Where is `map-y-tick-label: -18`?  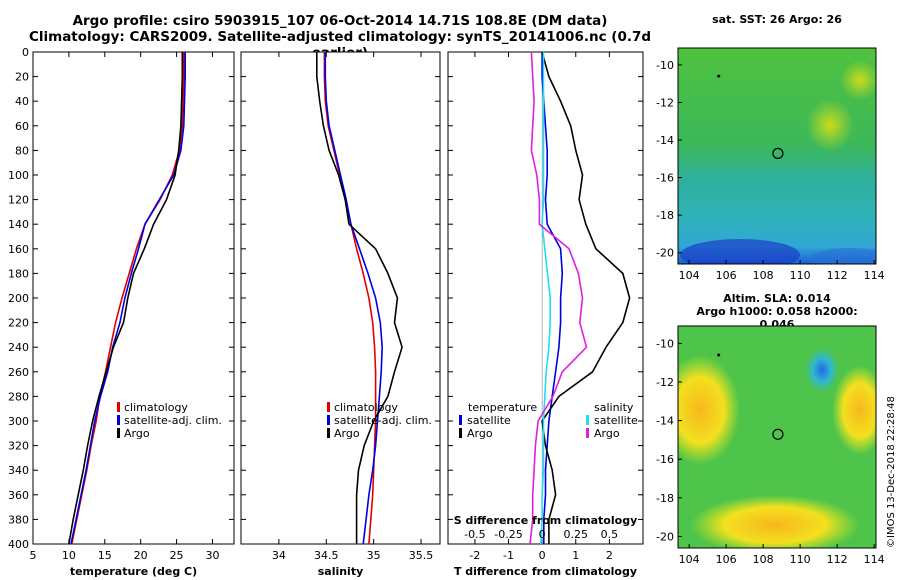 map-y-tick-label: -18 is located at coordinates (665, 215).